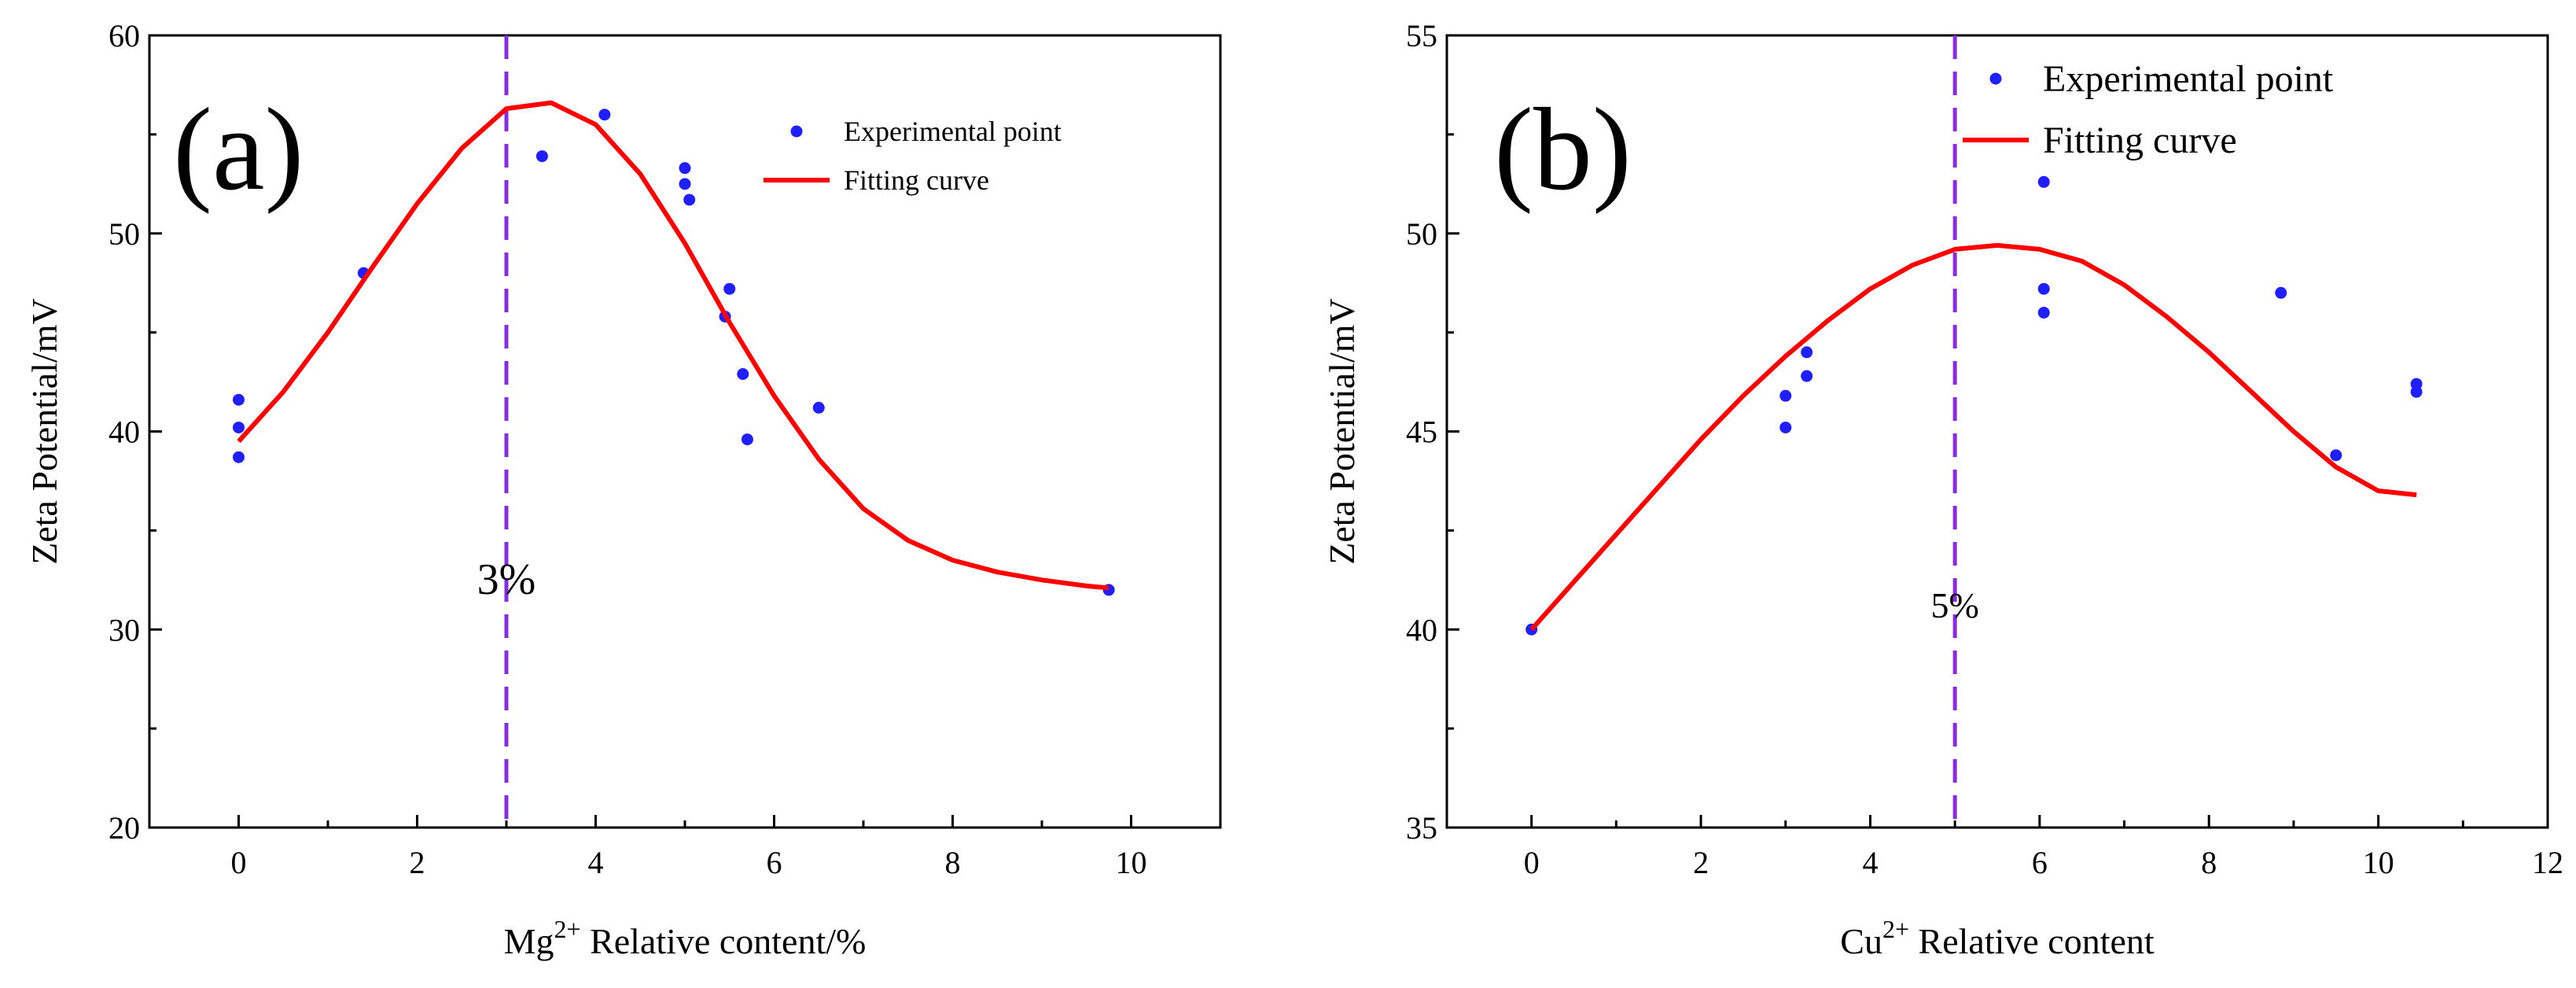  I want to click on y-tick-label: 60, so click(124, 35).